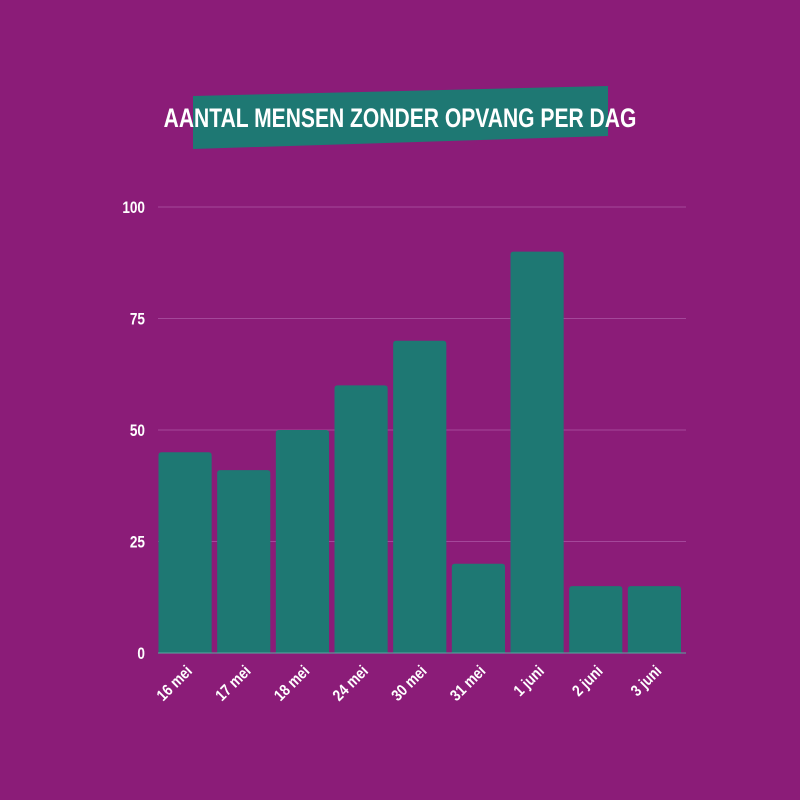 The image size is (800, 800). Describe the element at coordinates (137, 431) in the screenshot. I see `y-tick-label: 50` at that location.